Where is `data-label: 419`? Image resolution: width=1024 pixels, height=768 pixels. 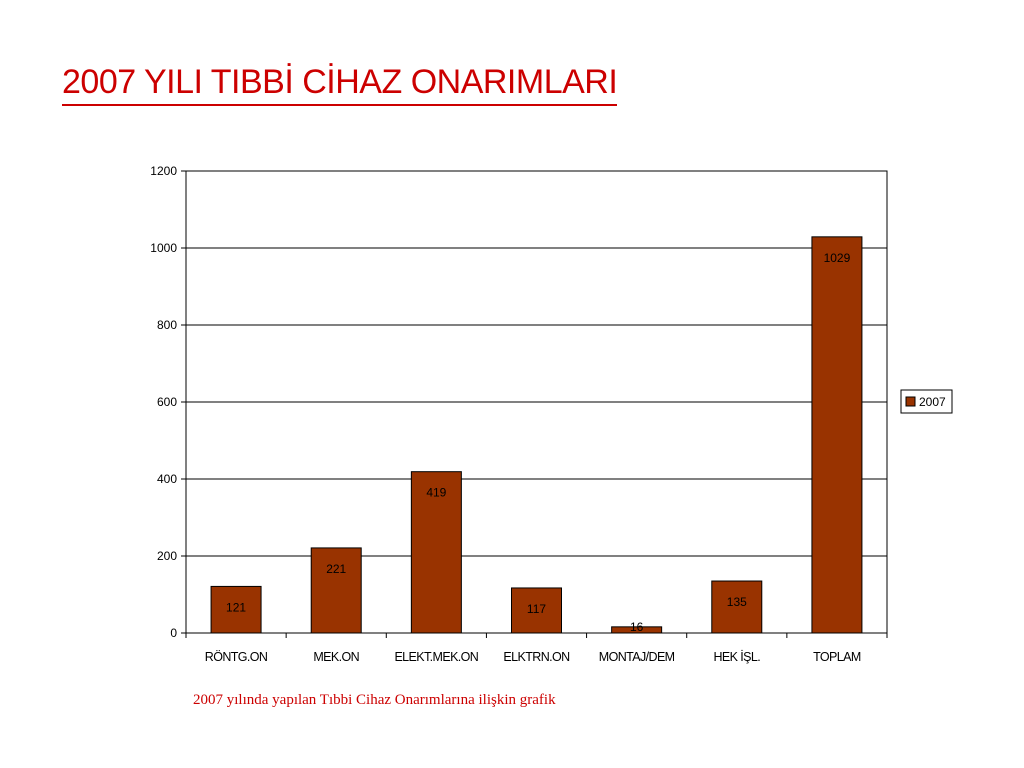
data-label: 419 is located at coordinates (436, 493).